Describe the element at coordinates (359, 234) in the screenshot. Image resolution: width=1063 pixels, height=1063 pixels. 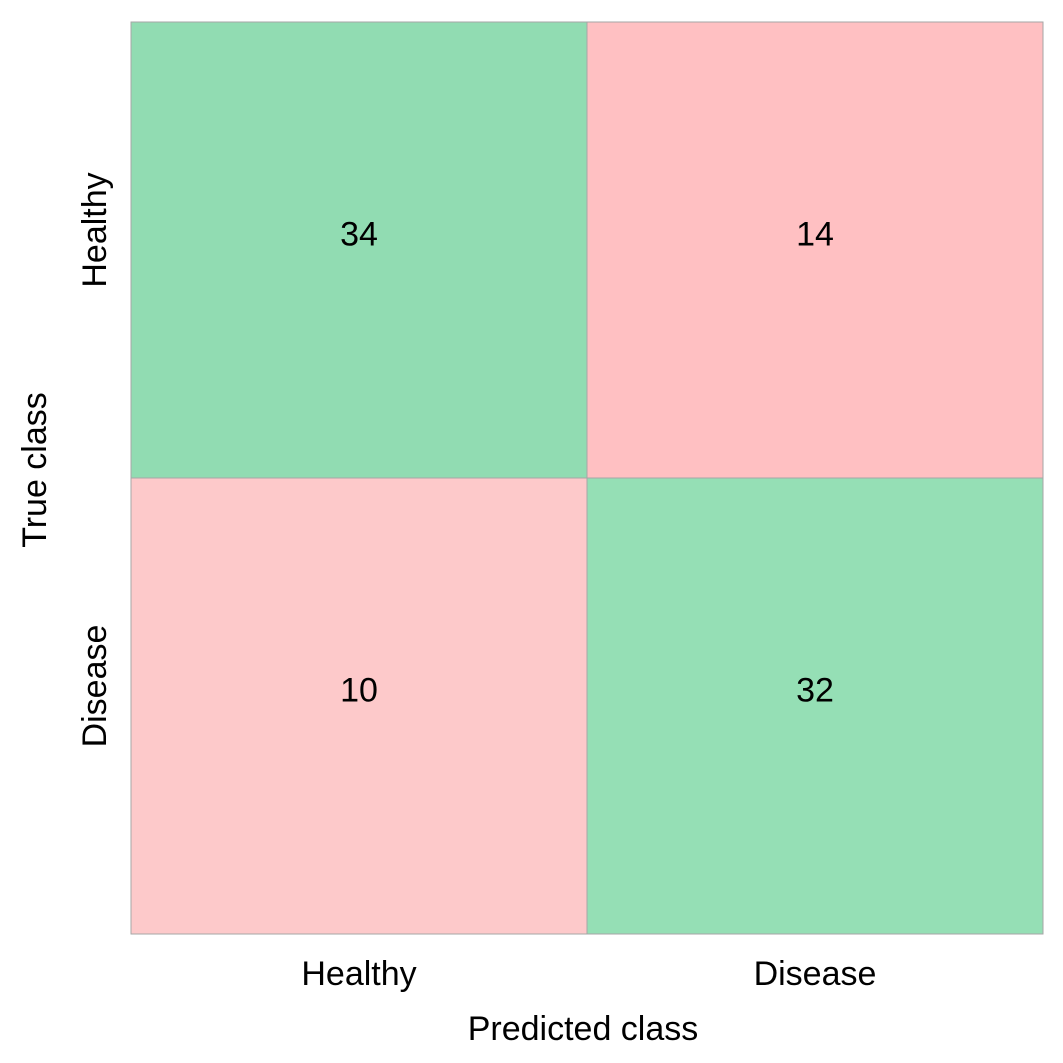
I see `cell-value-label: 34` at that location.